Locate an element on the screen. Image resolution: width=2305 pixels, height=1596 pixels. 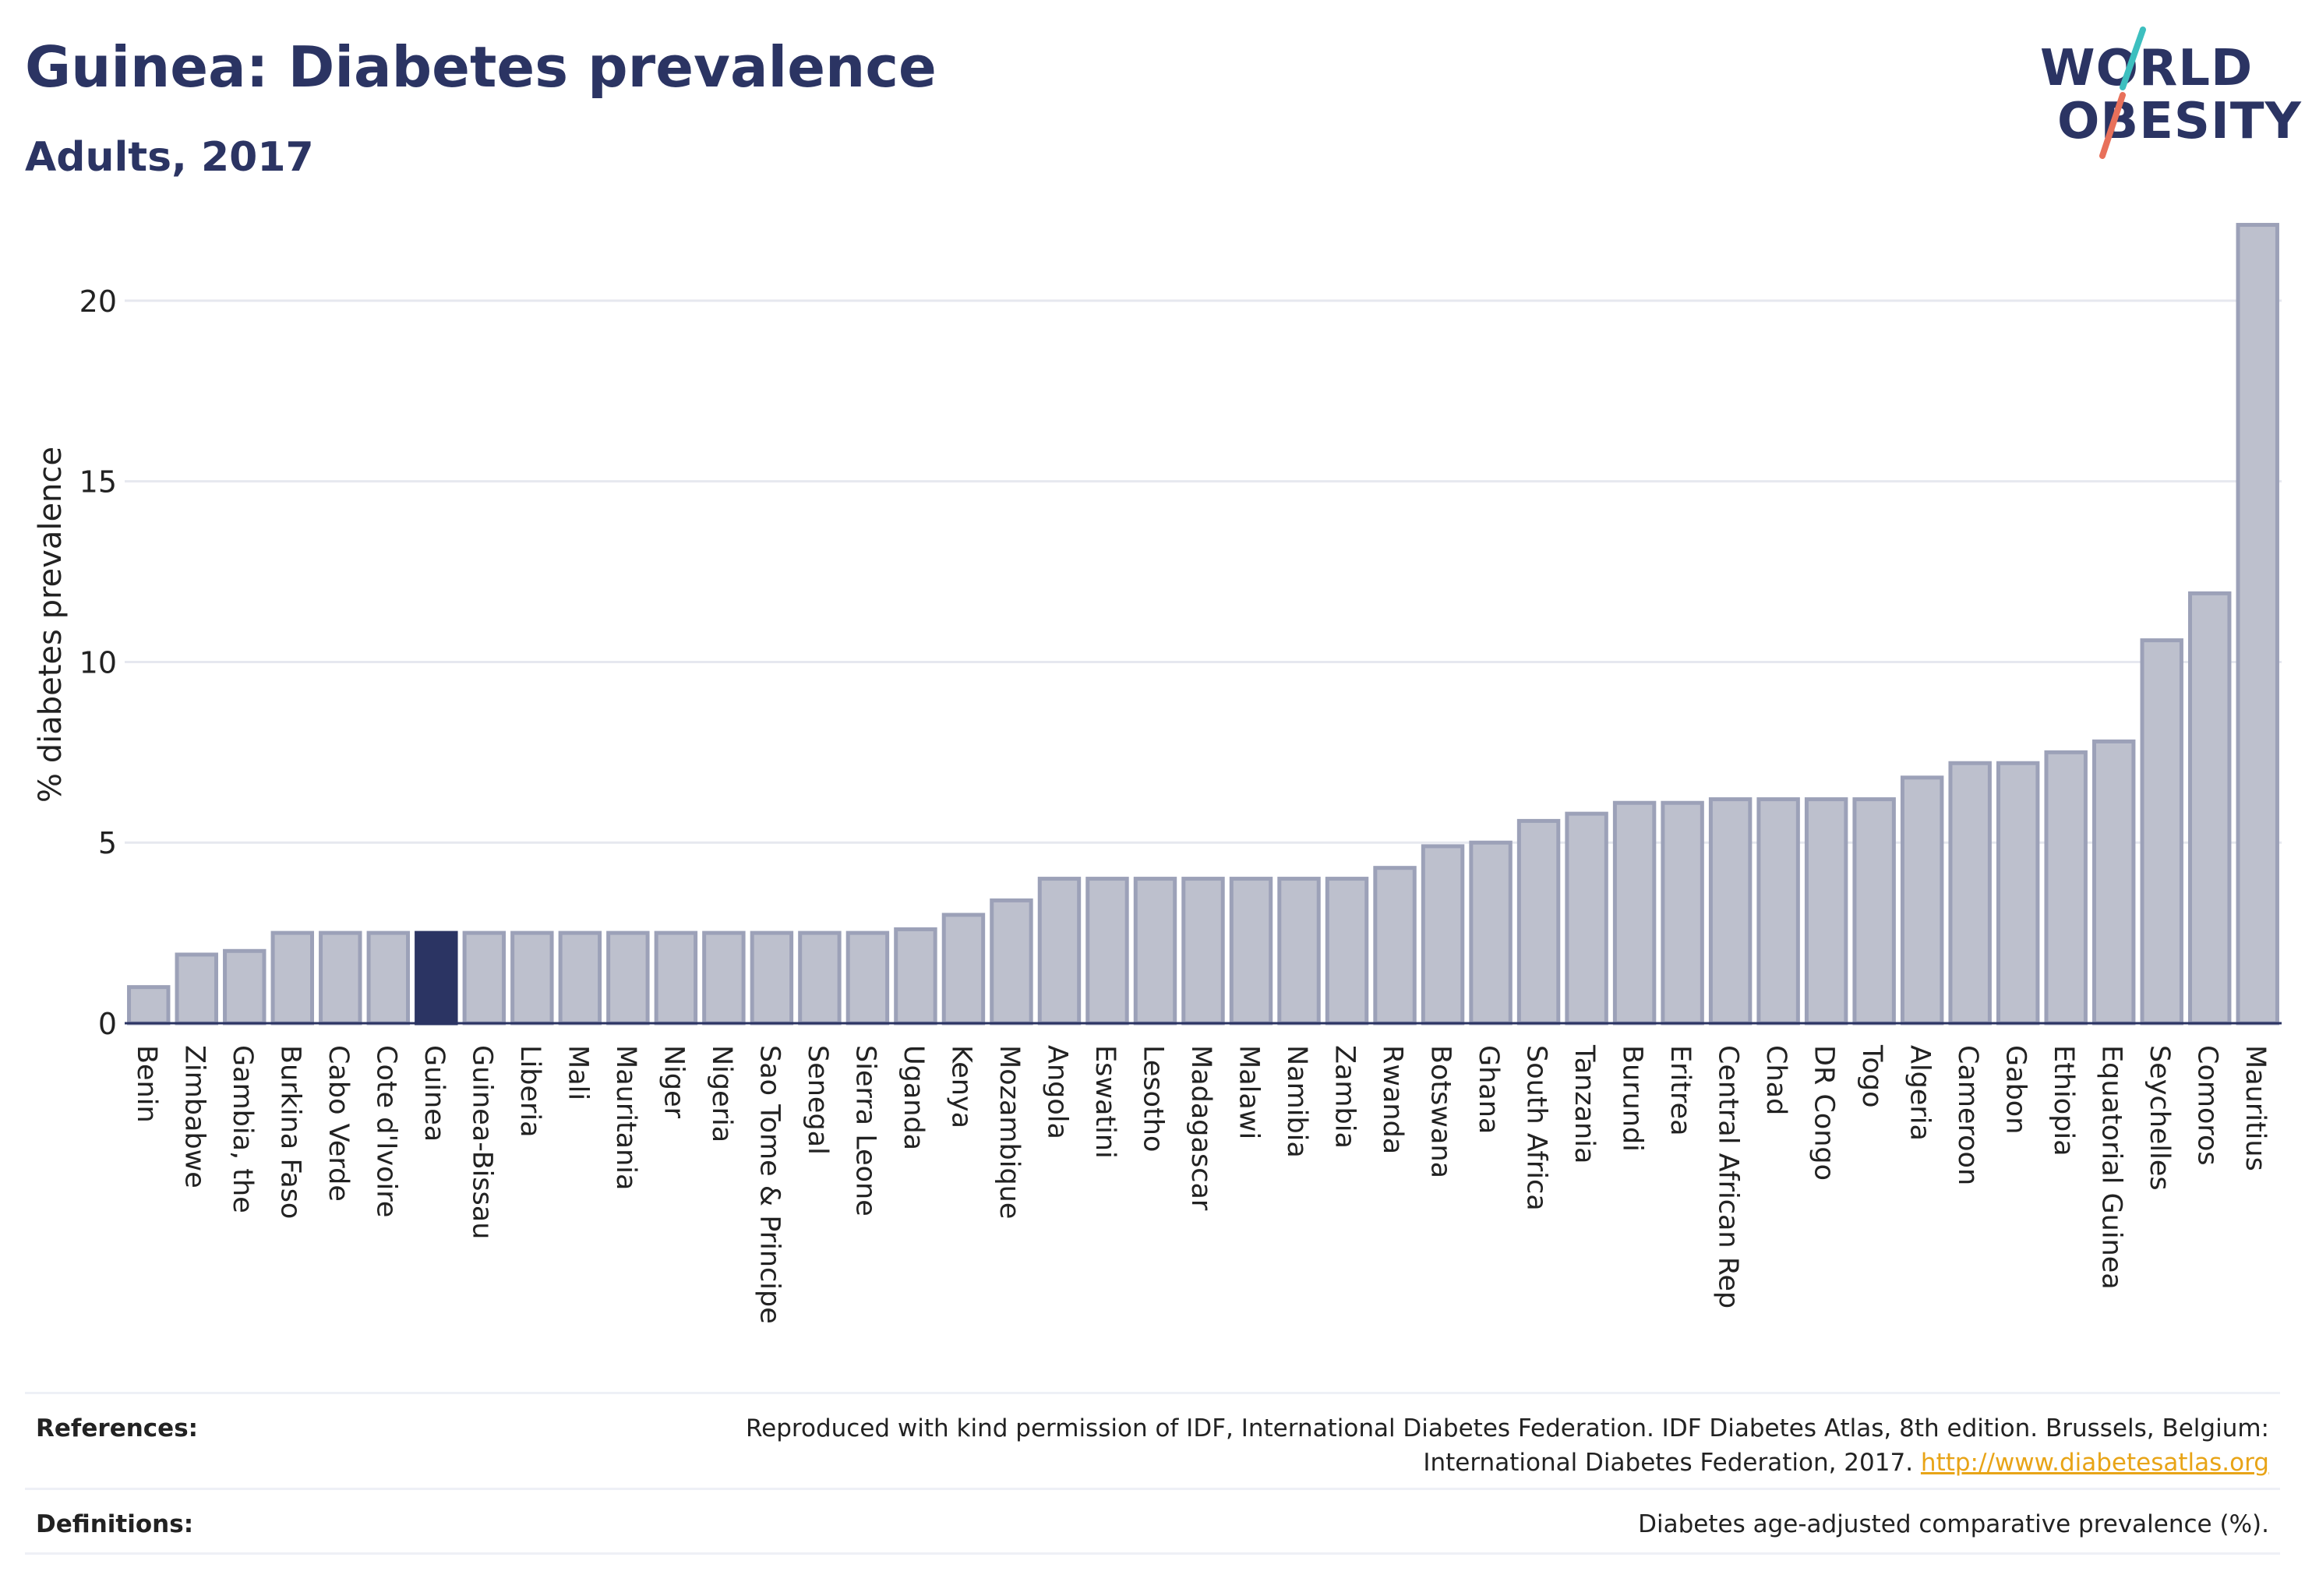
x-tick-label: Tanzania is located at coordinates (1584, 1103).